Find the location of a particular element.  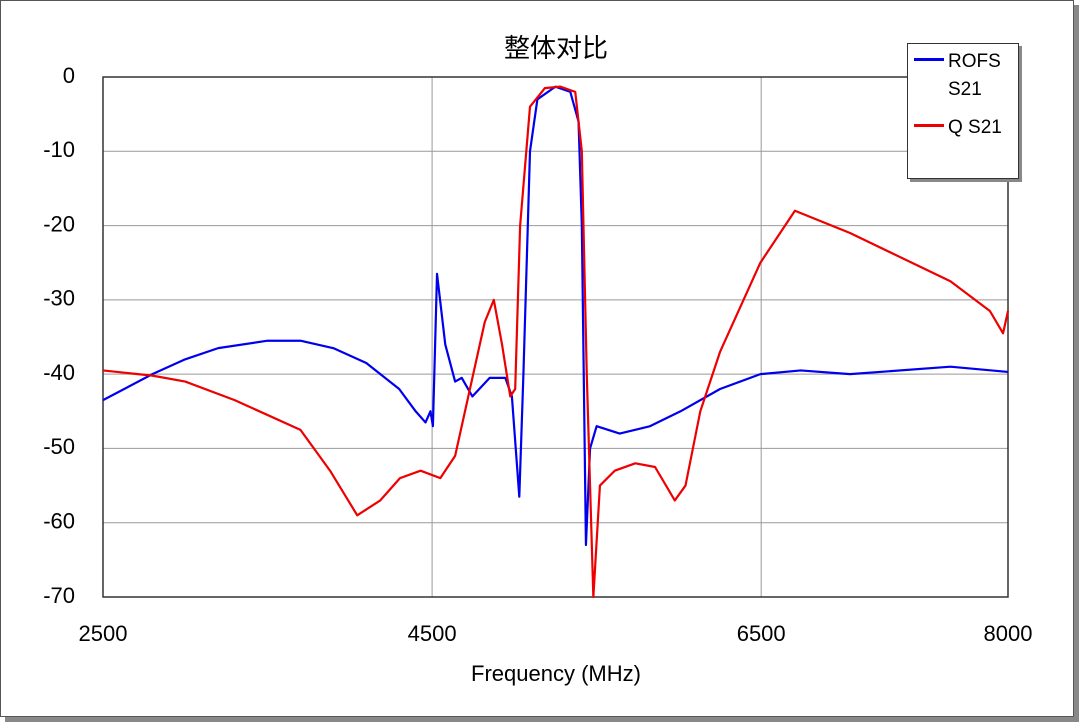

x-tick-label: 6500 is located at coordinates (761, 633).